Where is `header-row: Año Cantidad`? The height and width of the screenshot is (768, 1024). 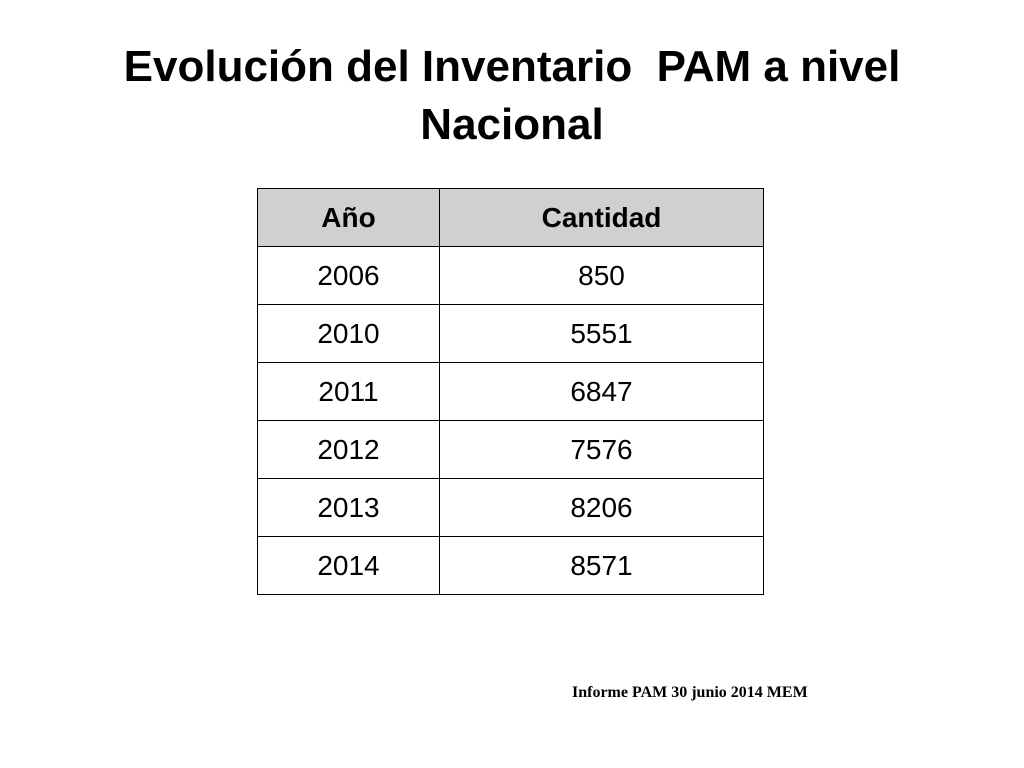 header-row: Año Cantidad is located at coordinates (510, 217).